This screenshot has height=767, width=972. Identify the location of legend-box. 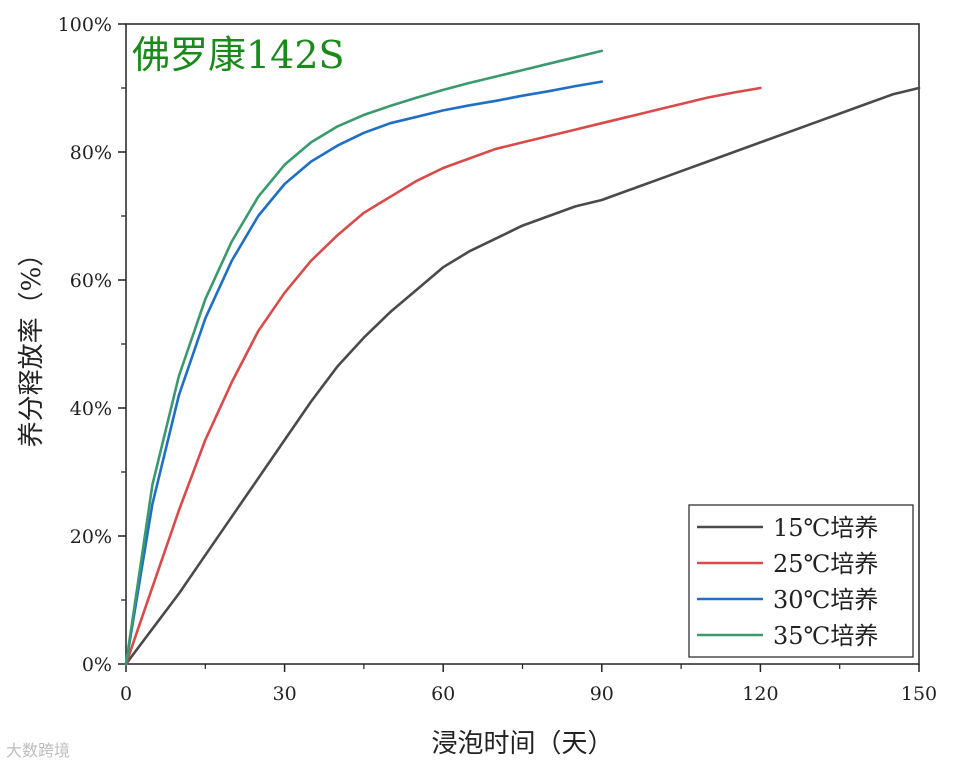
(801, 581).